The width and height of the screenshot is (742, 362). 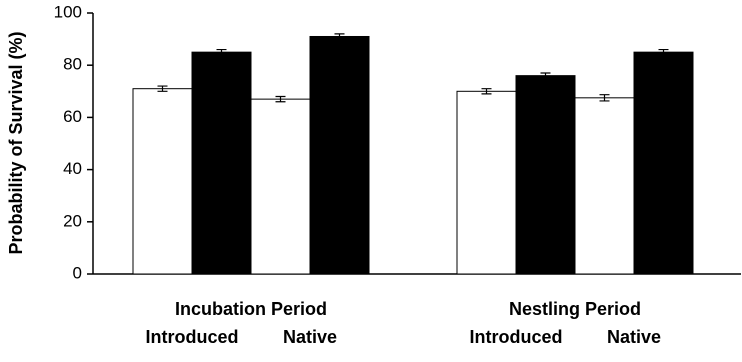 What do you see at coordinates (575, 309) in the screenshot?
I see `group-label: Nestling Period` at bounding box center [575, 309].